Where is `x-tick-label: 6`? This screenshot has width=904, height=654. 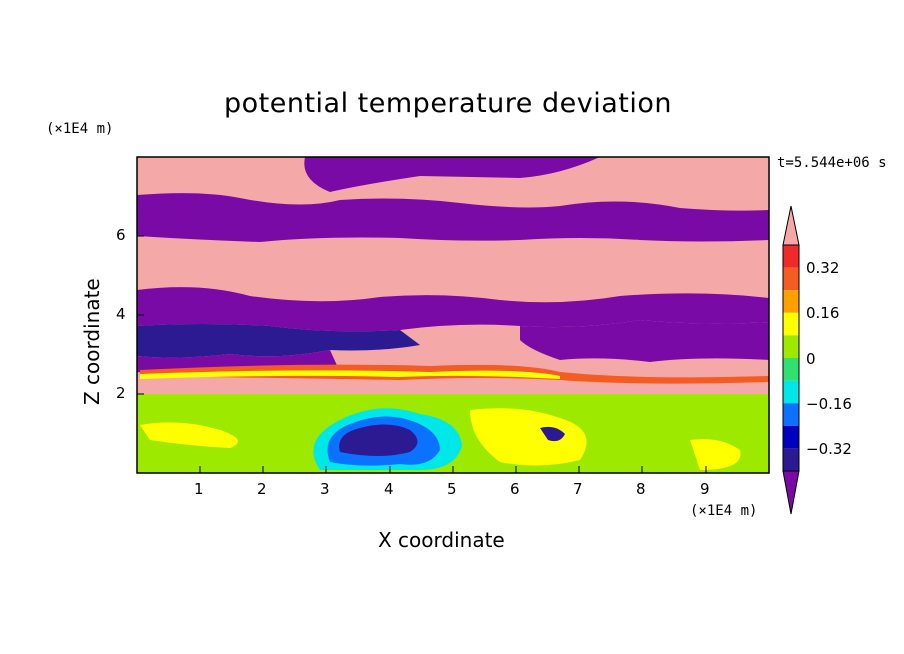
x-tick-label: 6 is located at coordinates (515, 489).